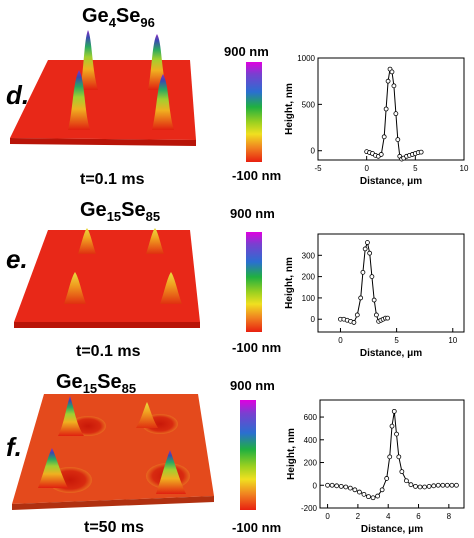 The width and height of the screenshot is (474, 538). What do you see at coordinates (256, 347) in the screenshot?
I see `scale-min-label-e: -100 nm` at bounding box center [256, 347].